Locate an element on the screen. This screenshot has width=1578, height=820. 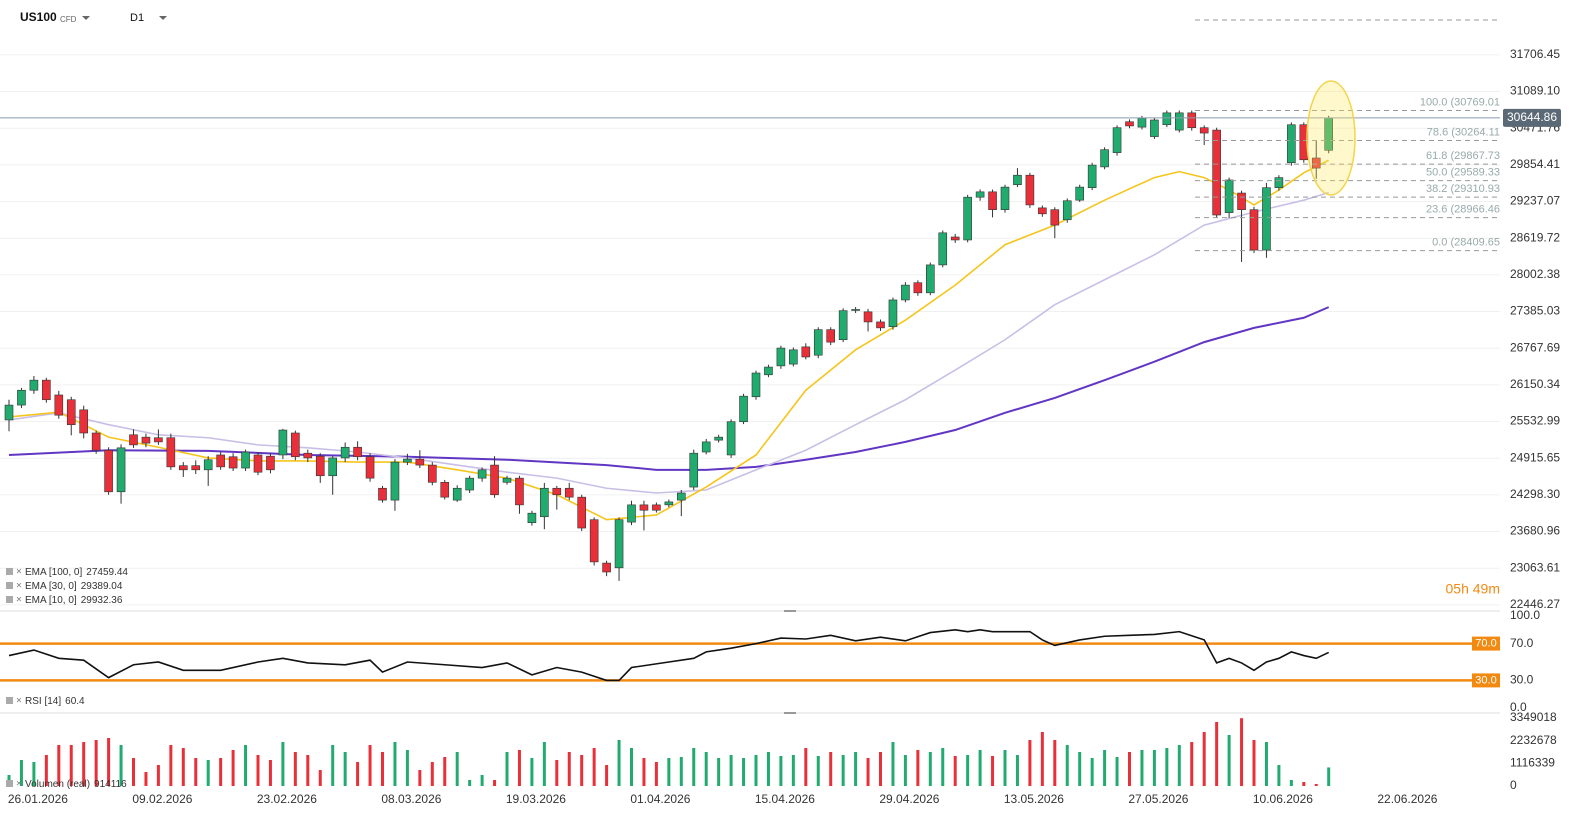
market: CFD is located at coordinates (68, 19).